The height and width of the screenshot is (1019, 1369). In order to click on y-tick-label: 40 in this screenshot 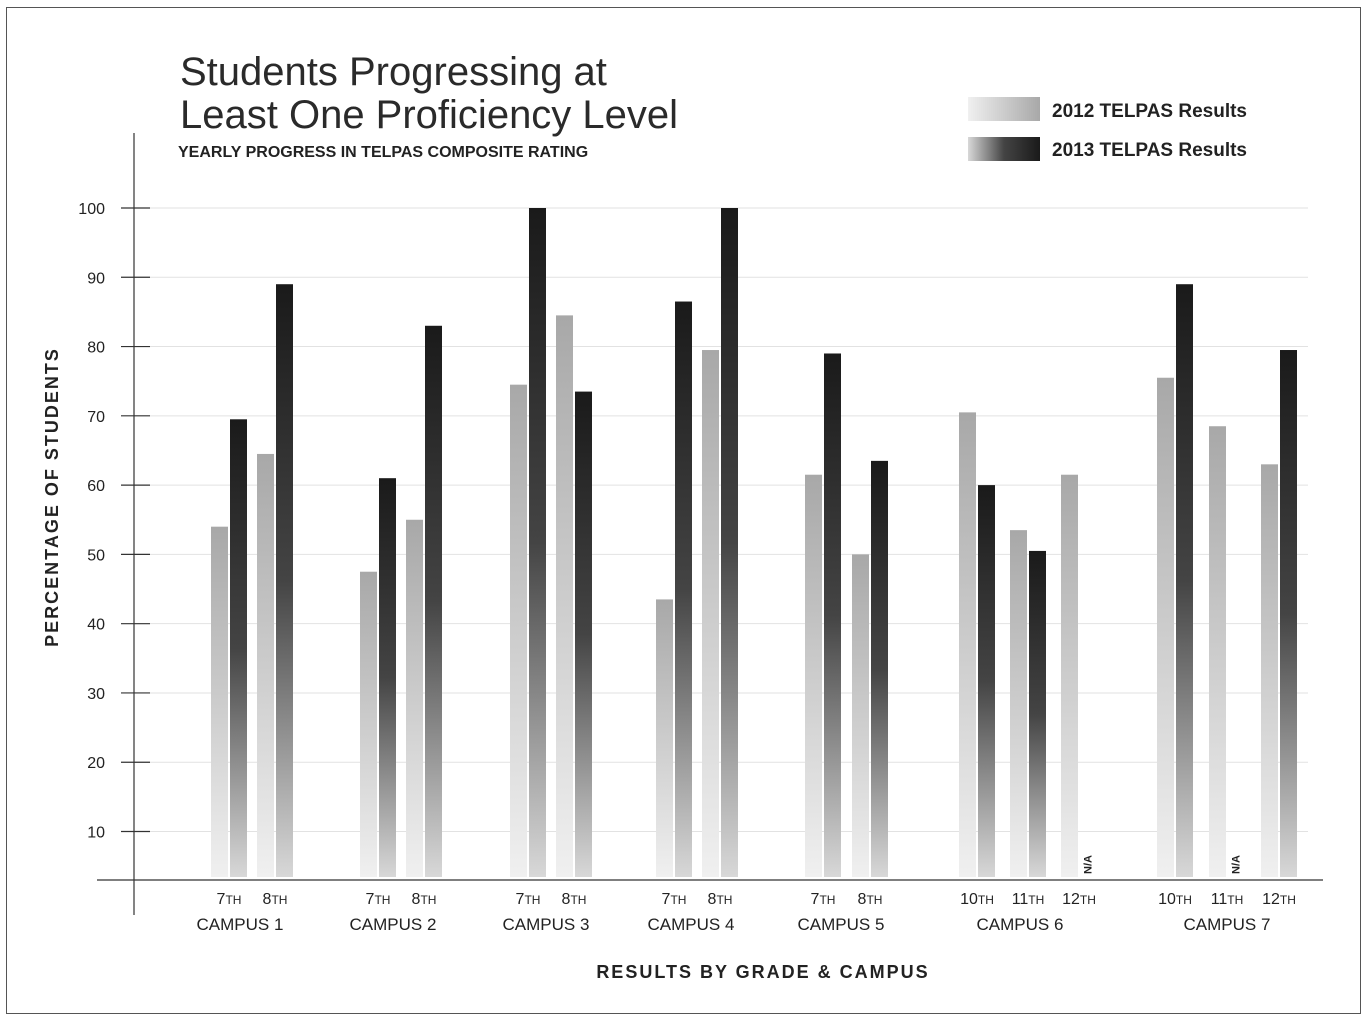, I will do `click(96, 625)`.